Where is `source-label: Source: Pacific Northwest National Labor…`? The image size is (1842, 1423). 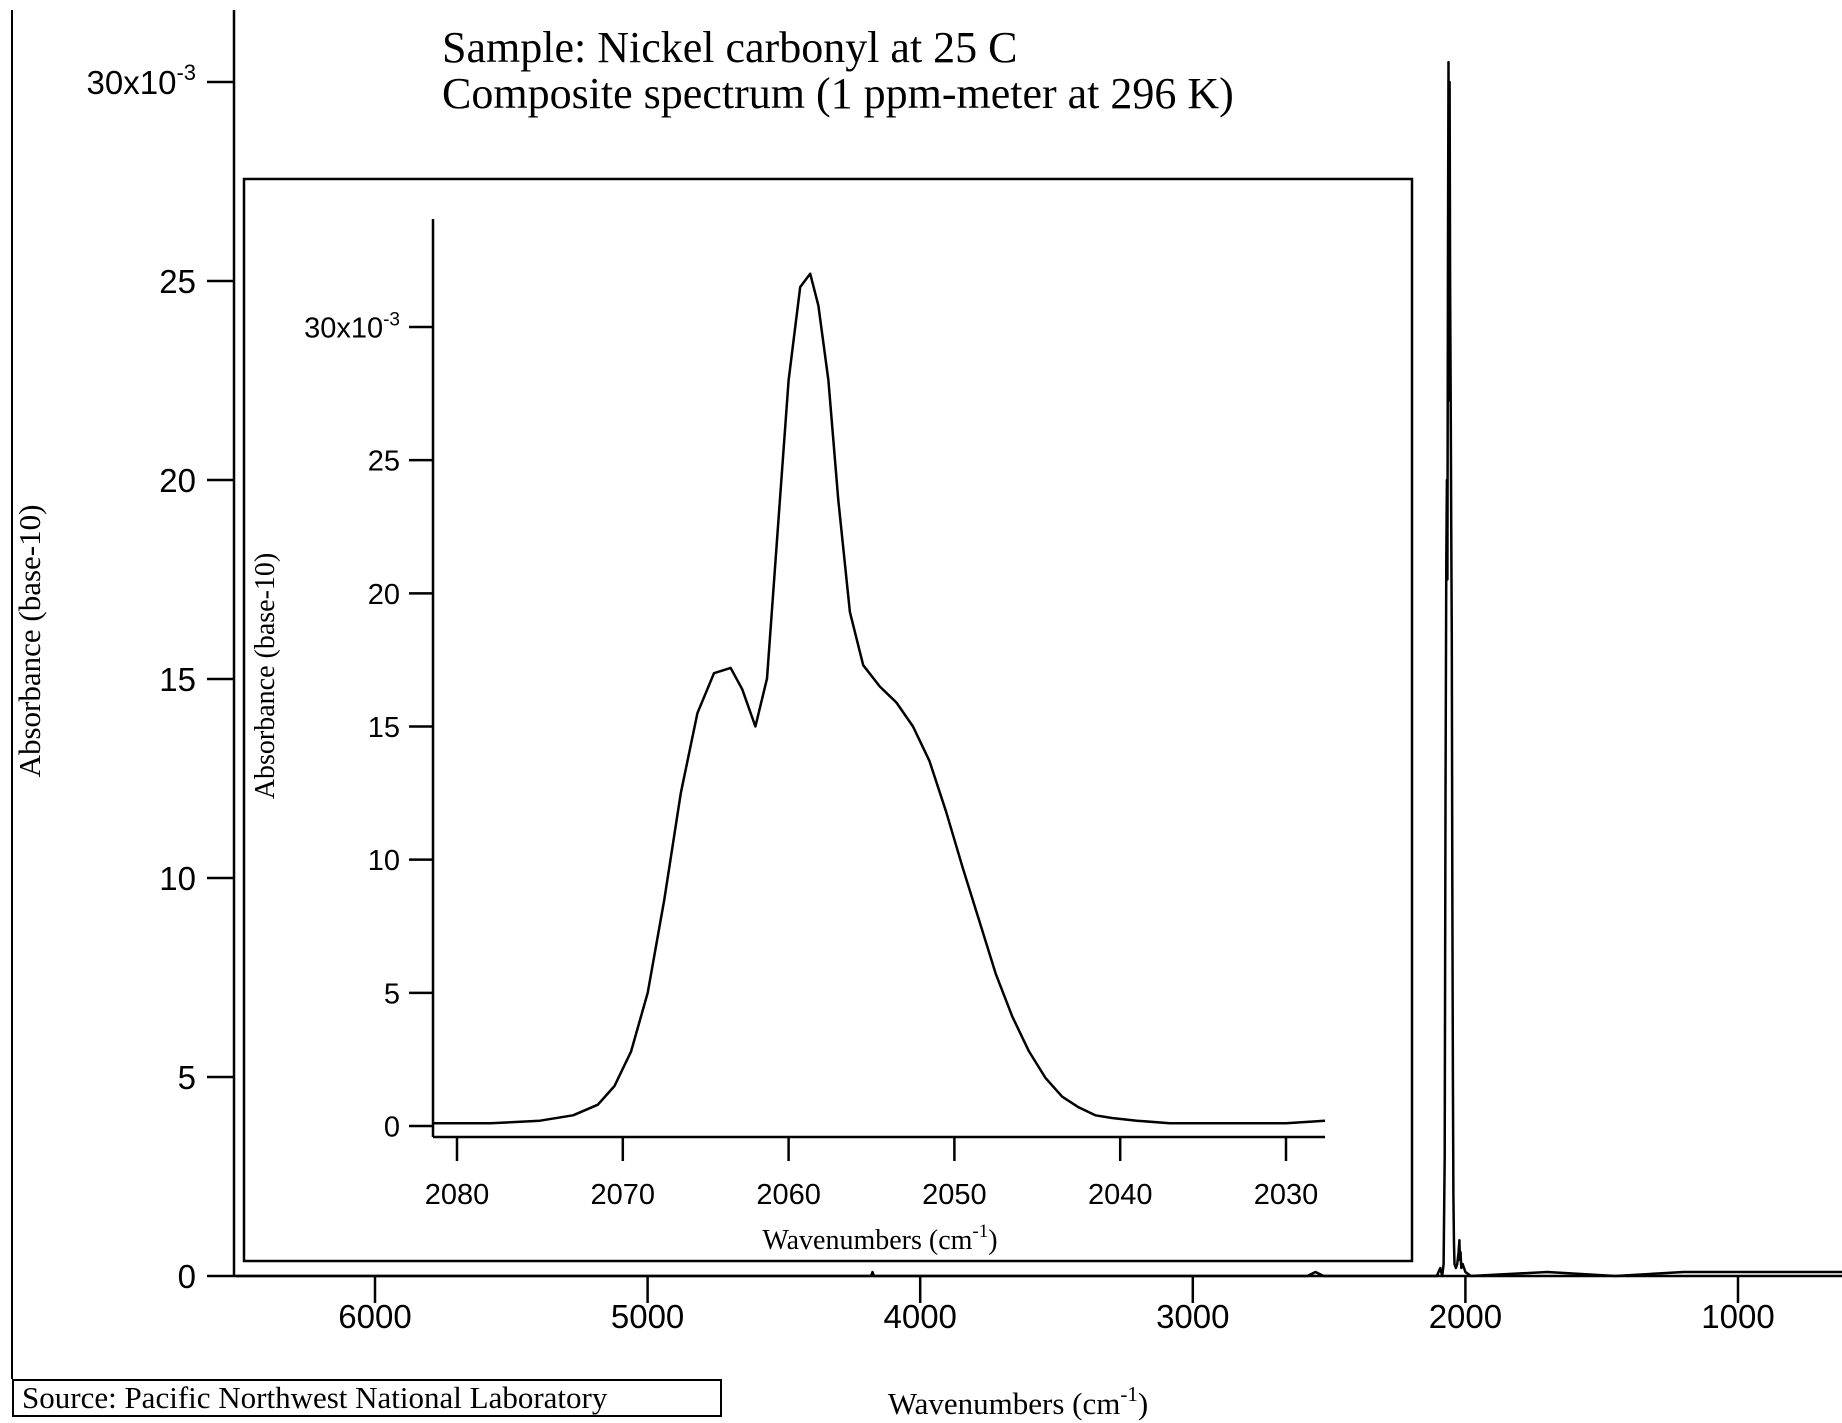 source-label: Source: Pacific Northwest National Labor… is located at coordinates (367, 1398).